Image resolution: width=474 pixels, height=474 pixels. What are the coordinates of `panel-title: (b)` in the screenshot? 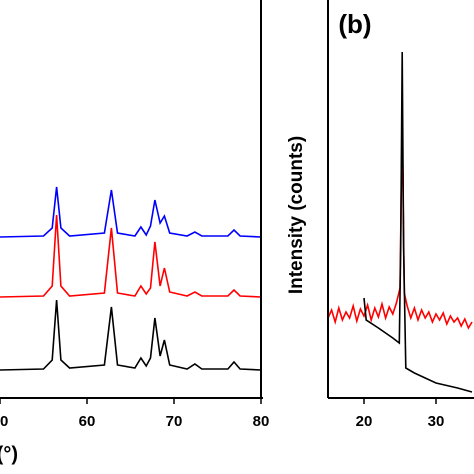 It's located at (354, 24).